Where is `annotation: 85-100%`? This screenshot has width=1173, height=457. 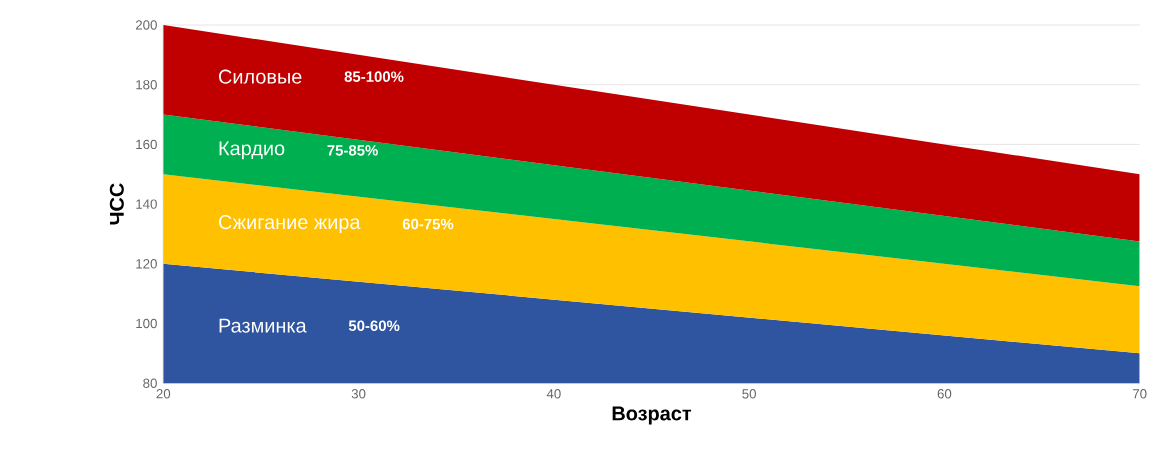 annotation: 85-100% is located at coordinates (374, 77).